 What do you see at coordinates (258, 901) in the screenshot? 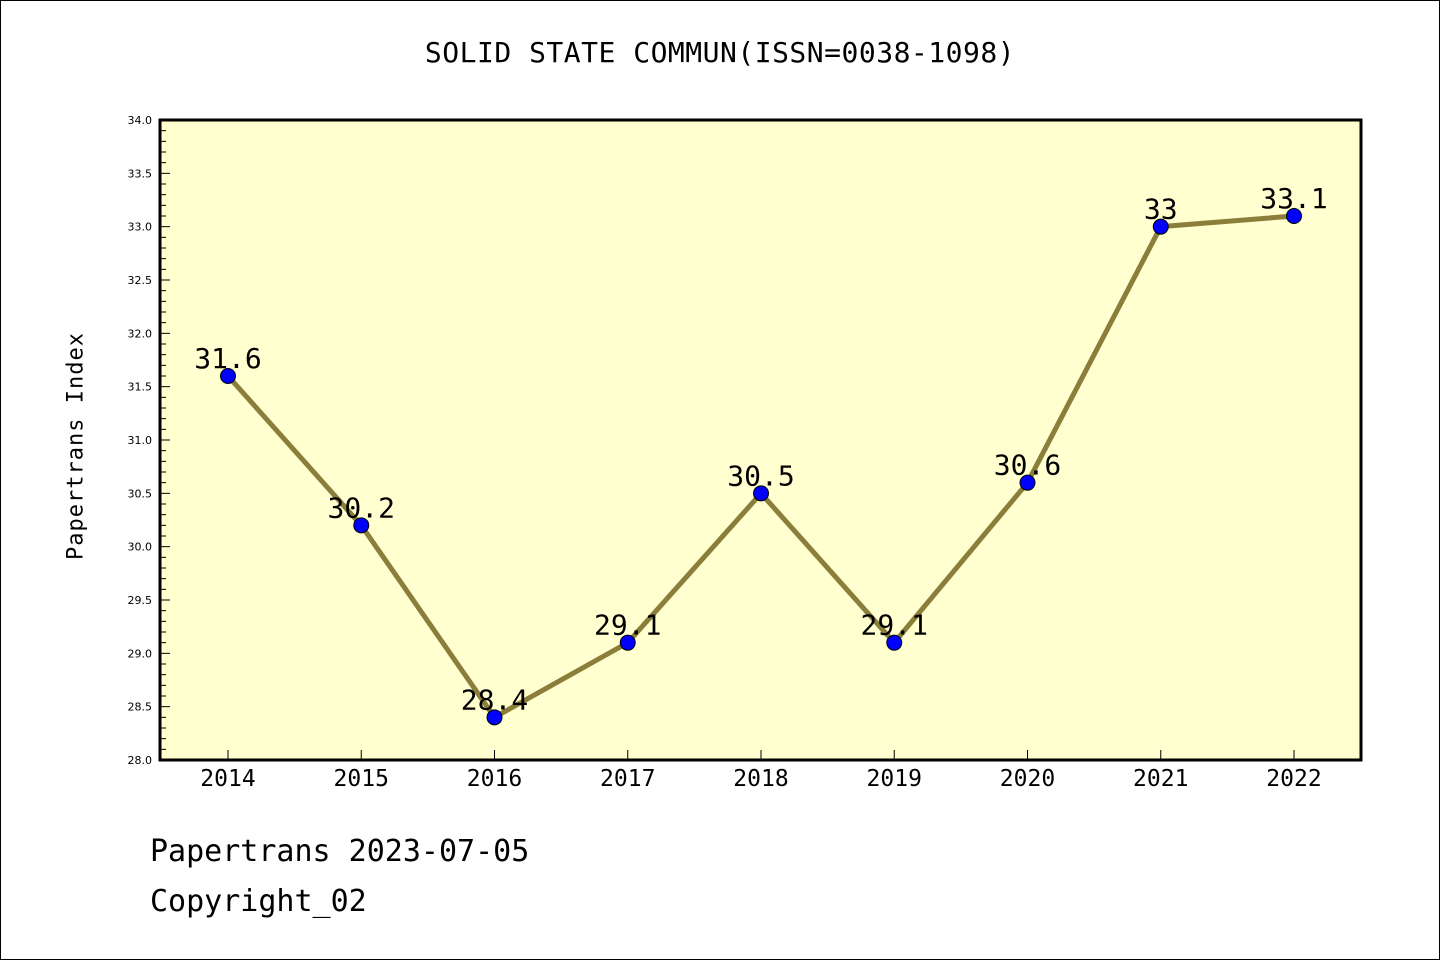
I see `footer-copyright: Copyright_02` at bounding box center [258, 901].